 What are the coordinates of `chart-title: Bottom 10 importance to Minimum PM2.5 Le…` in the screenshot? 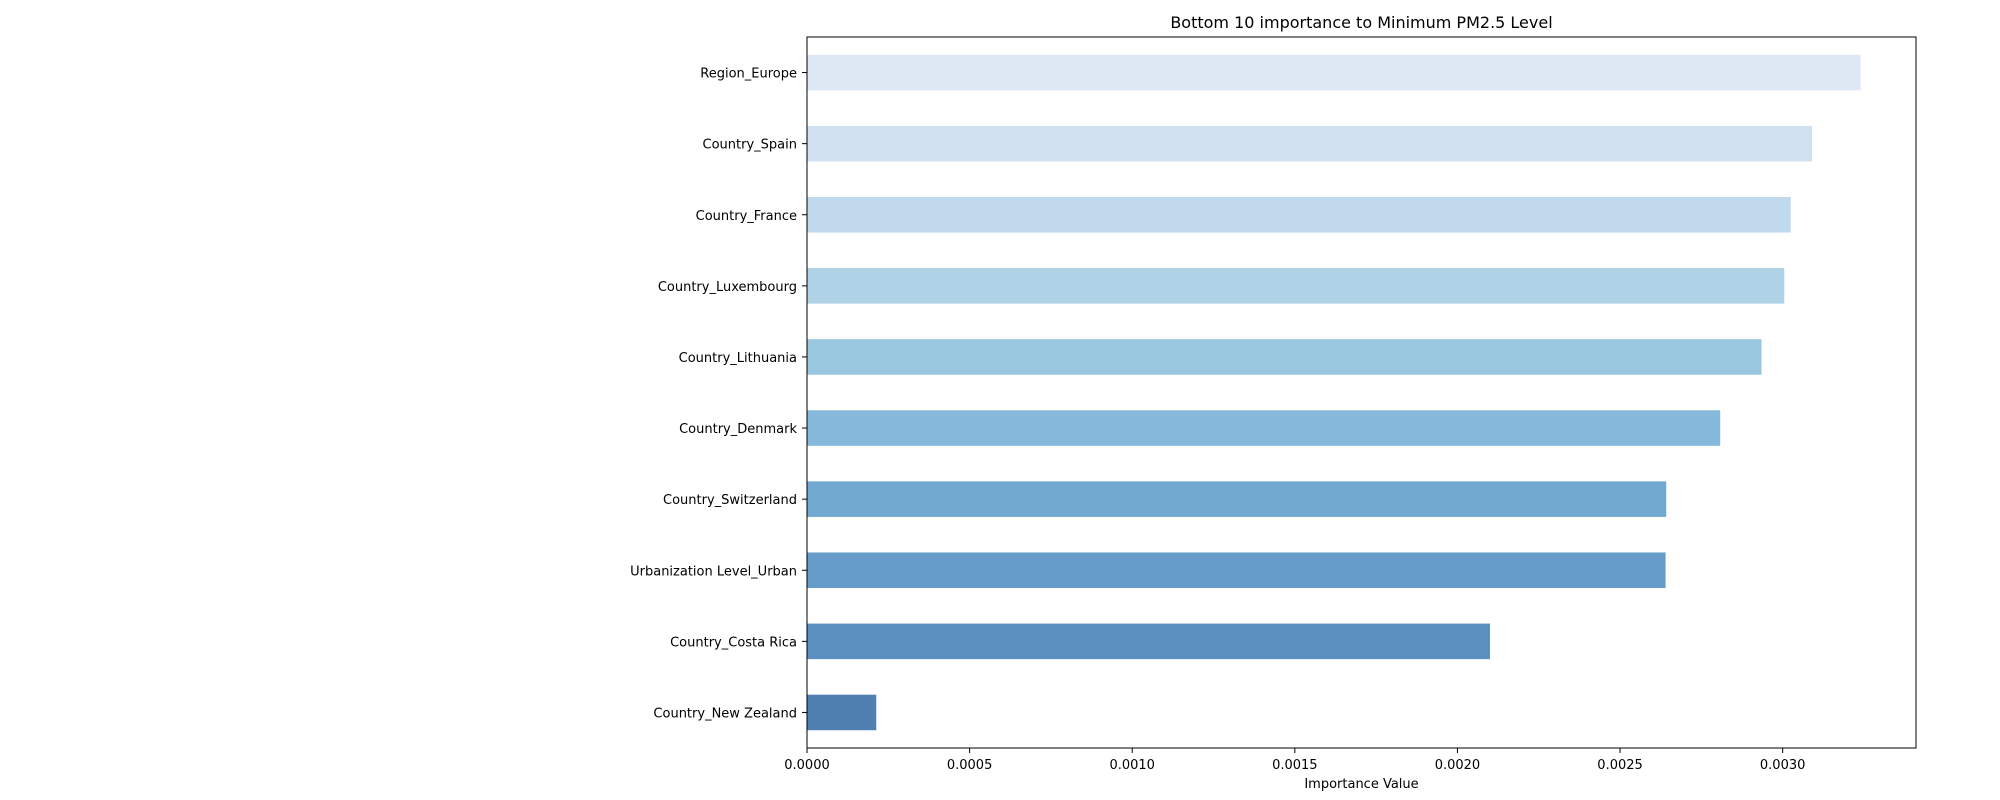 It's located at (1361, 22).